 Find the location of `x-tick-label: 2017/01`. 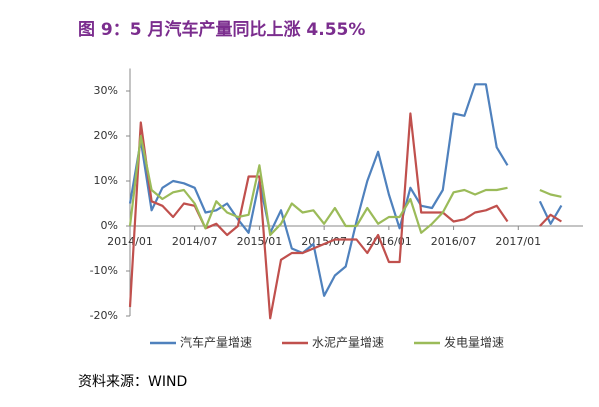

x-tick-label: 2017/01 is located at coordinates (518, 241).